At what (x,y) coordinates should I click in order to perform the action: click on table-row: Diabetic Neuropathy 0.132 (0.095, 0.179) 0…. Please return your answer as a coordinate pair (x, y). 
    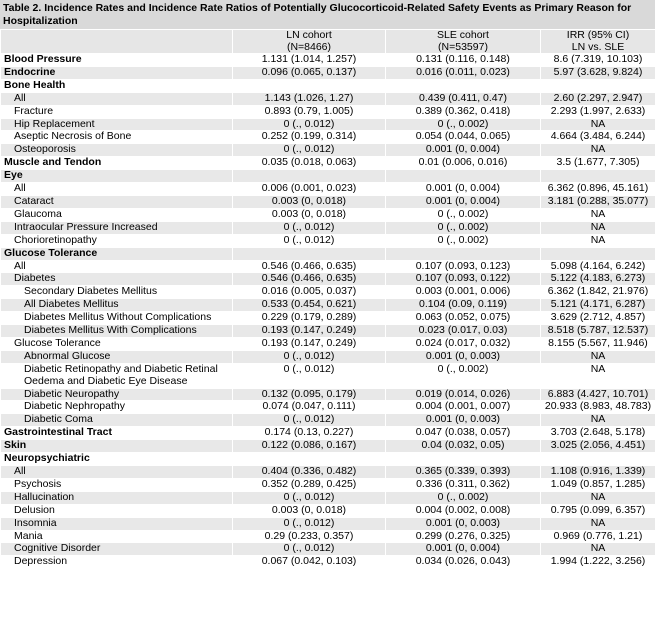
    Looking at the image, I should click on (327, 394).